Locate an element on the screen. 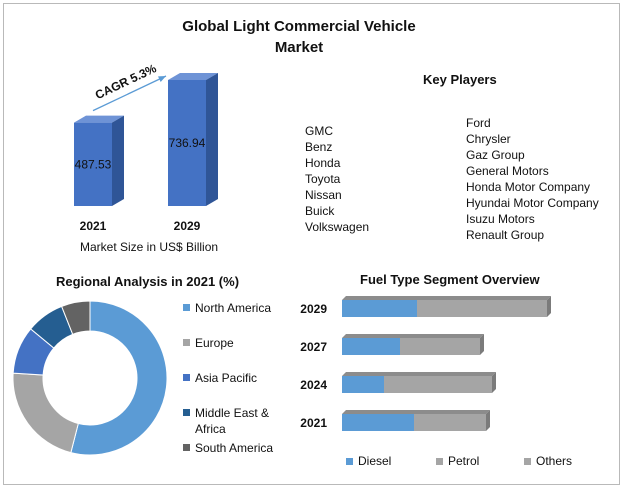 The image size is (624, 488). key-player-b-7: Renault Group is located at coordinates (505, 235).